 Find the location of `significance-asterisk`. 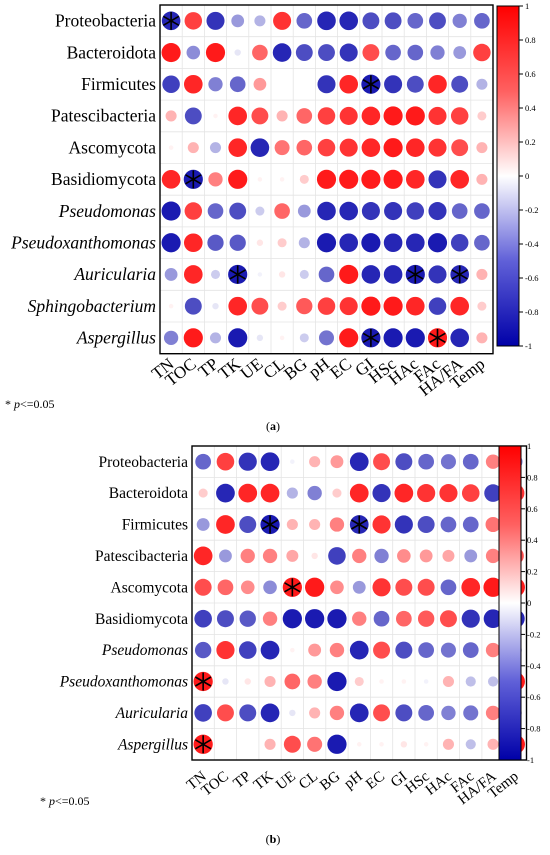

significance-asterisk is located at coordinates (459, 274).